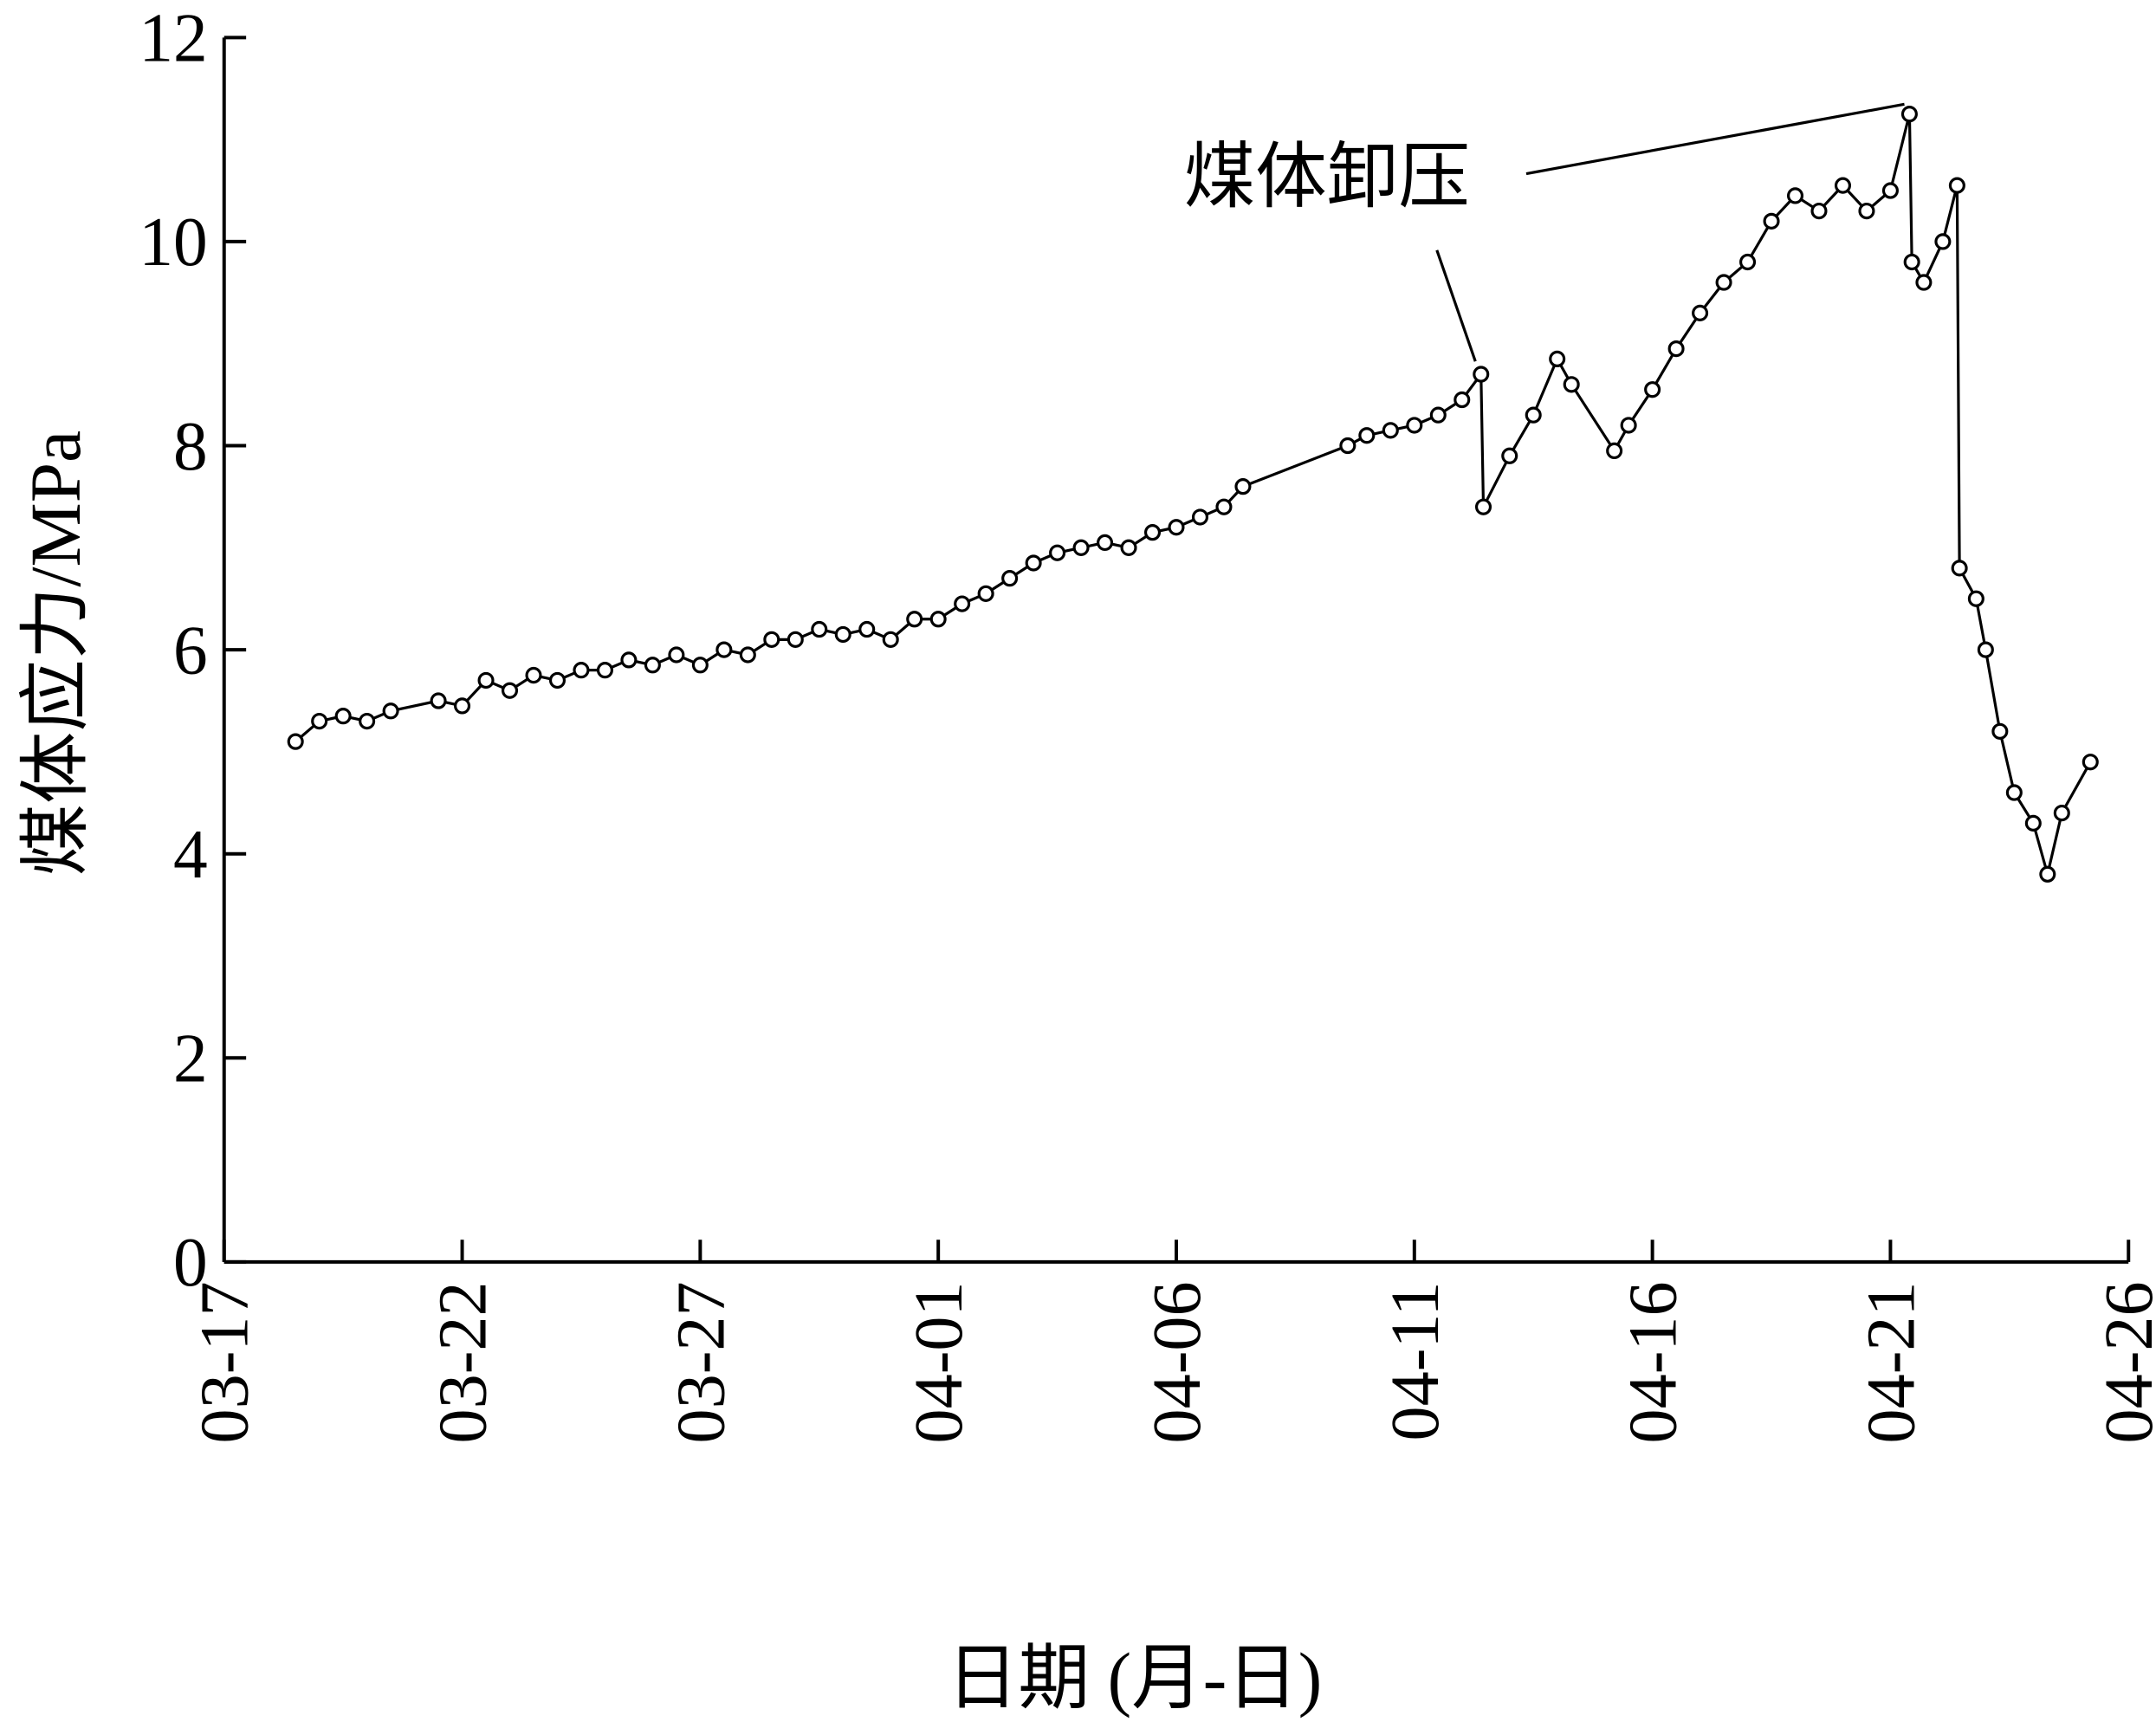  Describe the element at coordinates (1177, 1362) in the screenshot. I see `x-tick-label: 04-06` at that location.